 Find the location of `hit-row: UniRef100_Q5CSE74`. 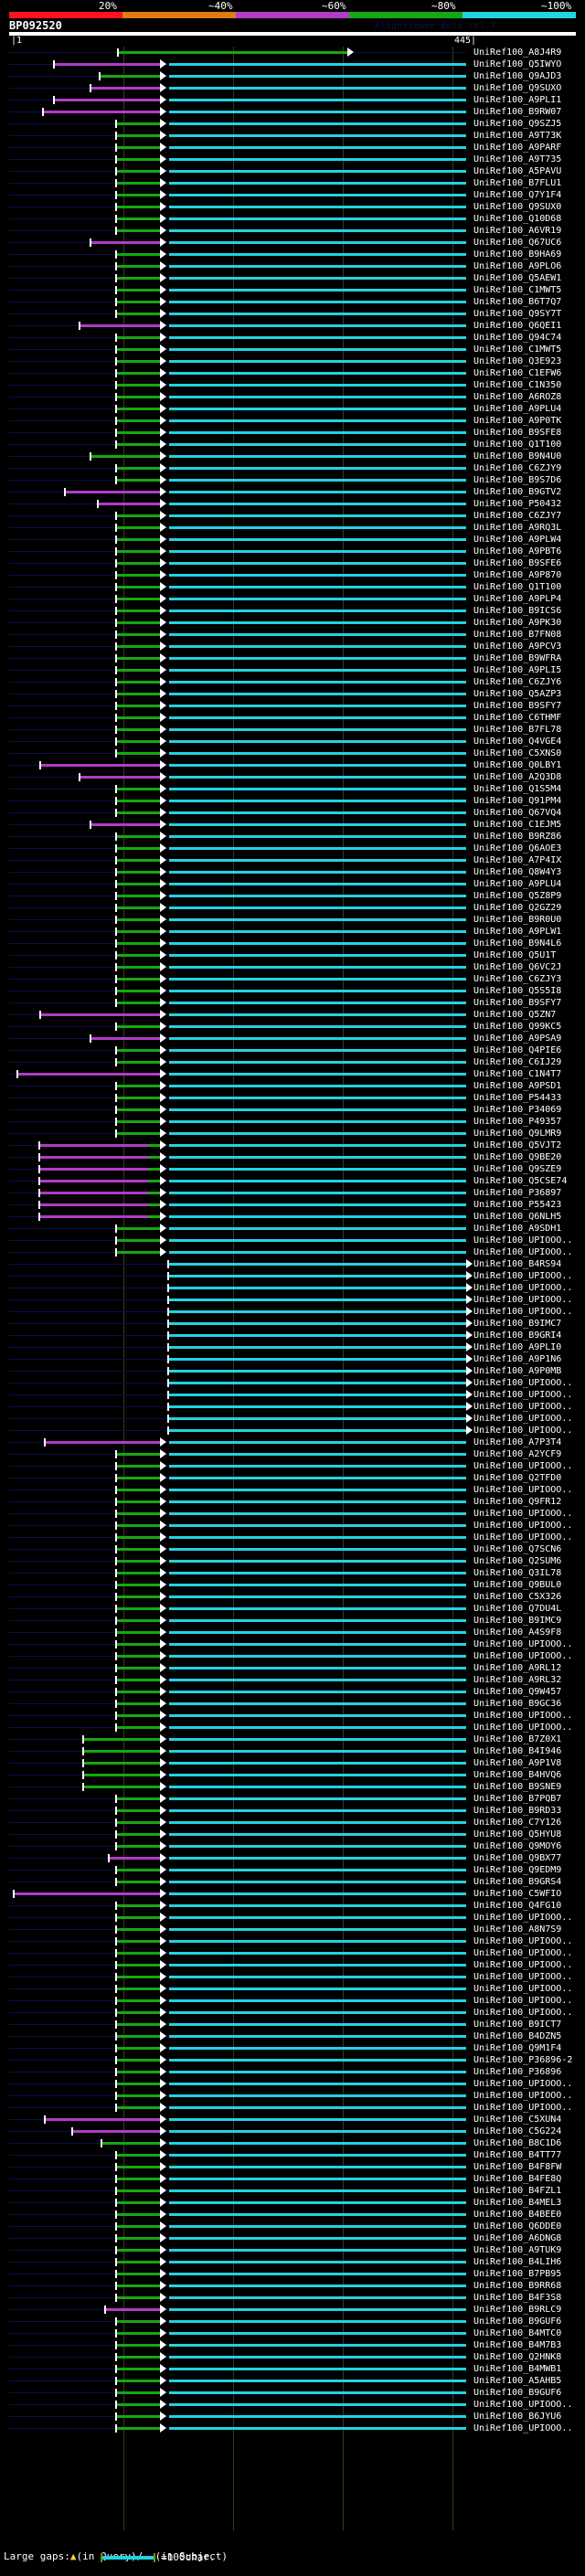

hit-row: UniRef100_Q5CSE74 is located at coordinates (293, 1181).